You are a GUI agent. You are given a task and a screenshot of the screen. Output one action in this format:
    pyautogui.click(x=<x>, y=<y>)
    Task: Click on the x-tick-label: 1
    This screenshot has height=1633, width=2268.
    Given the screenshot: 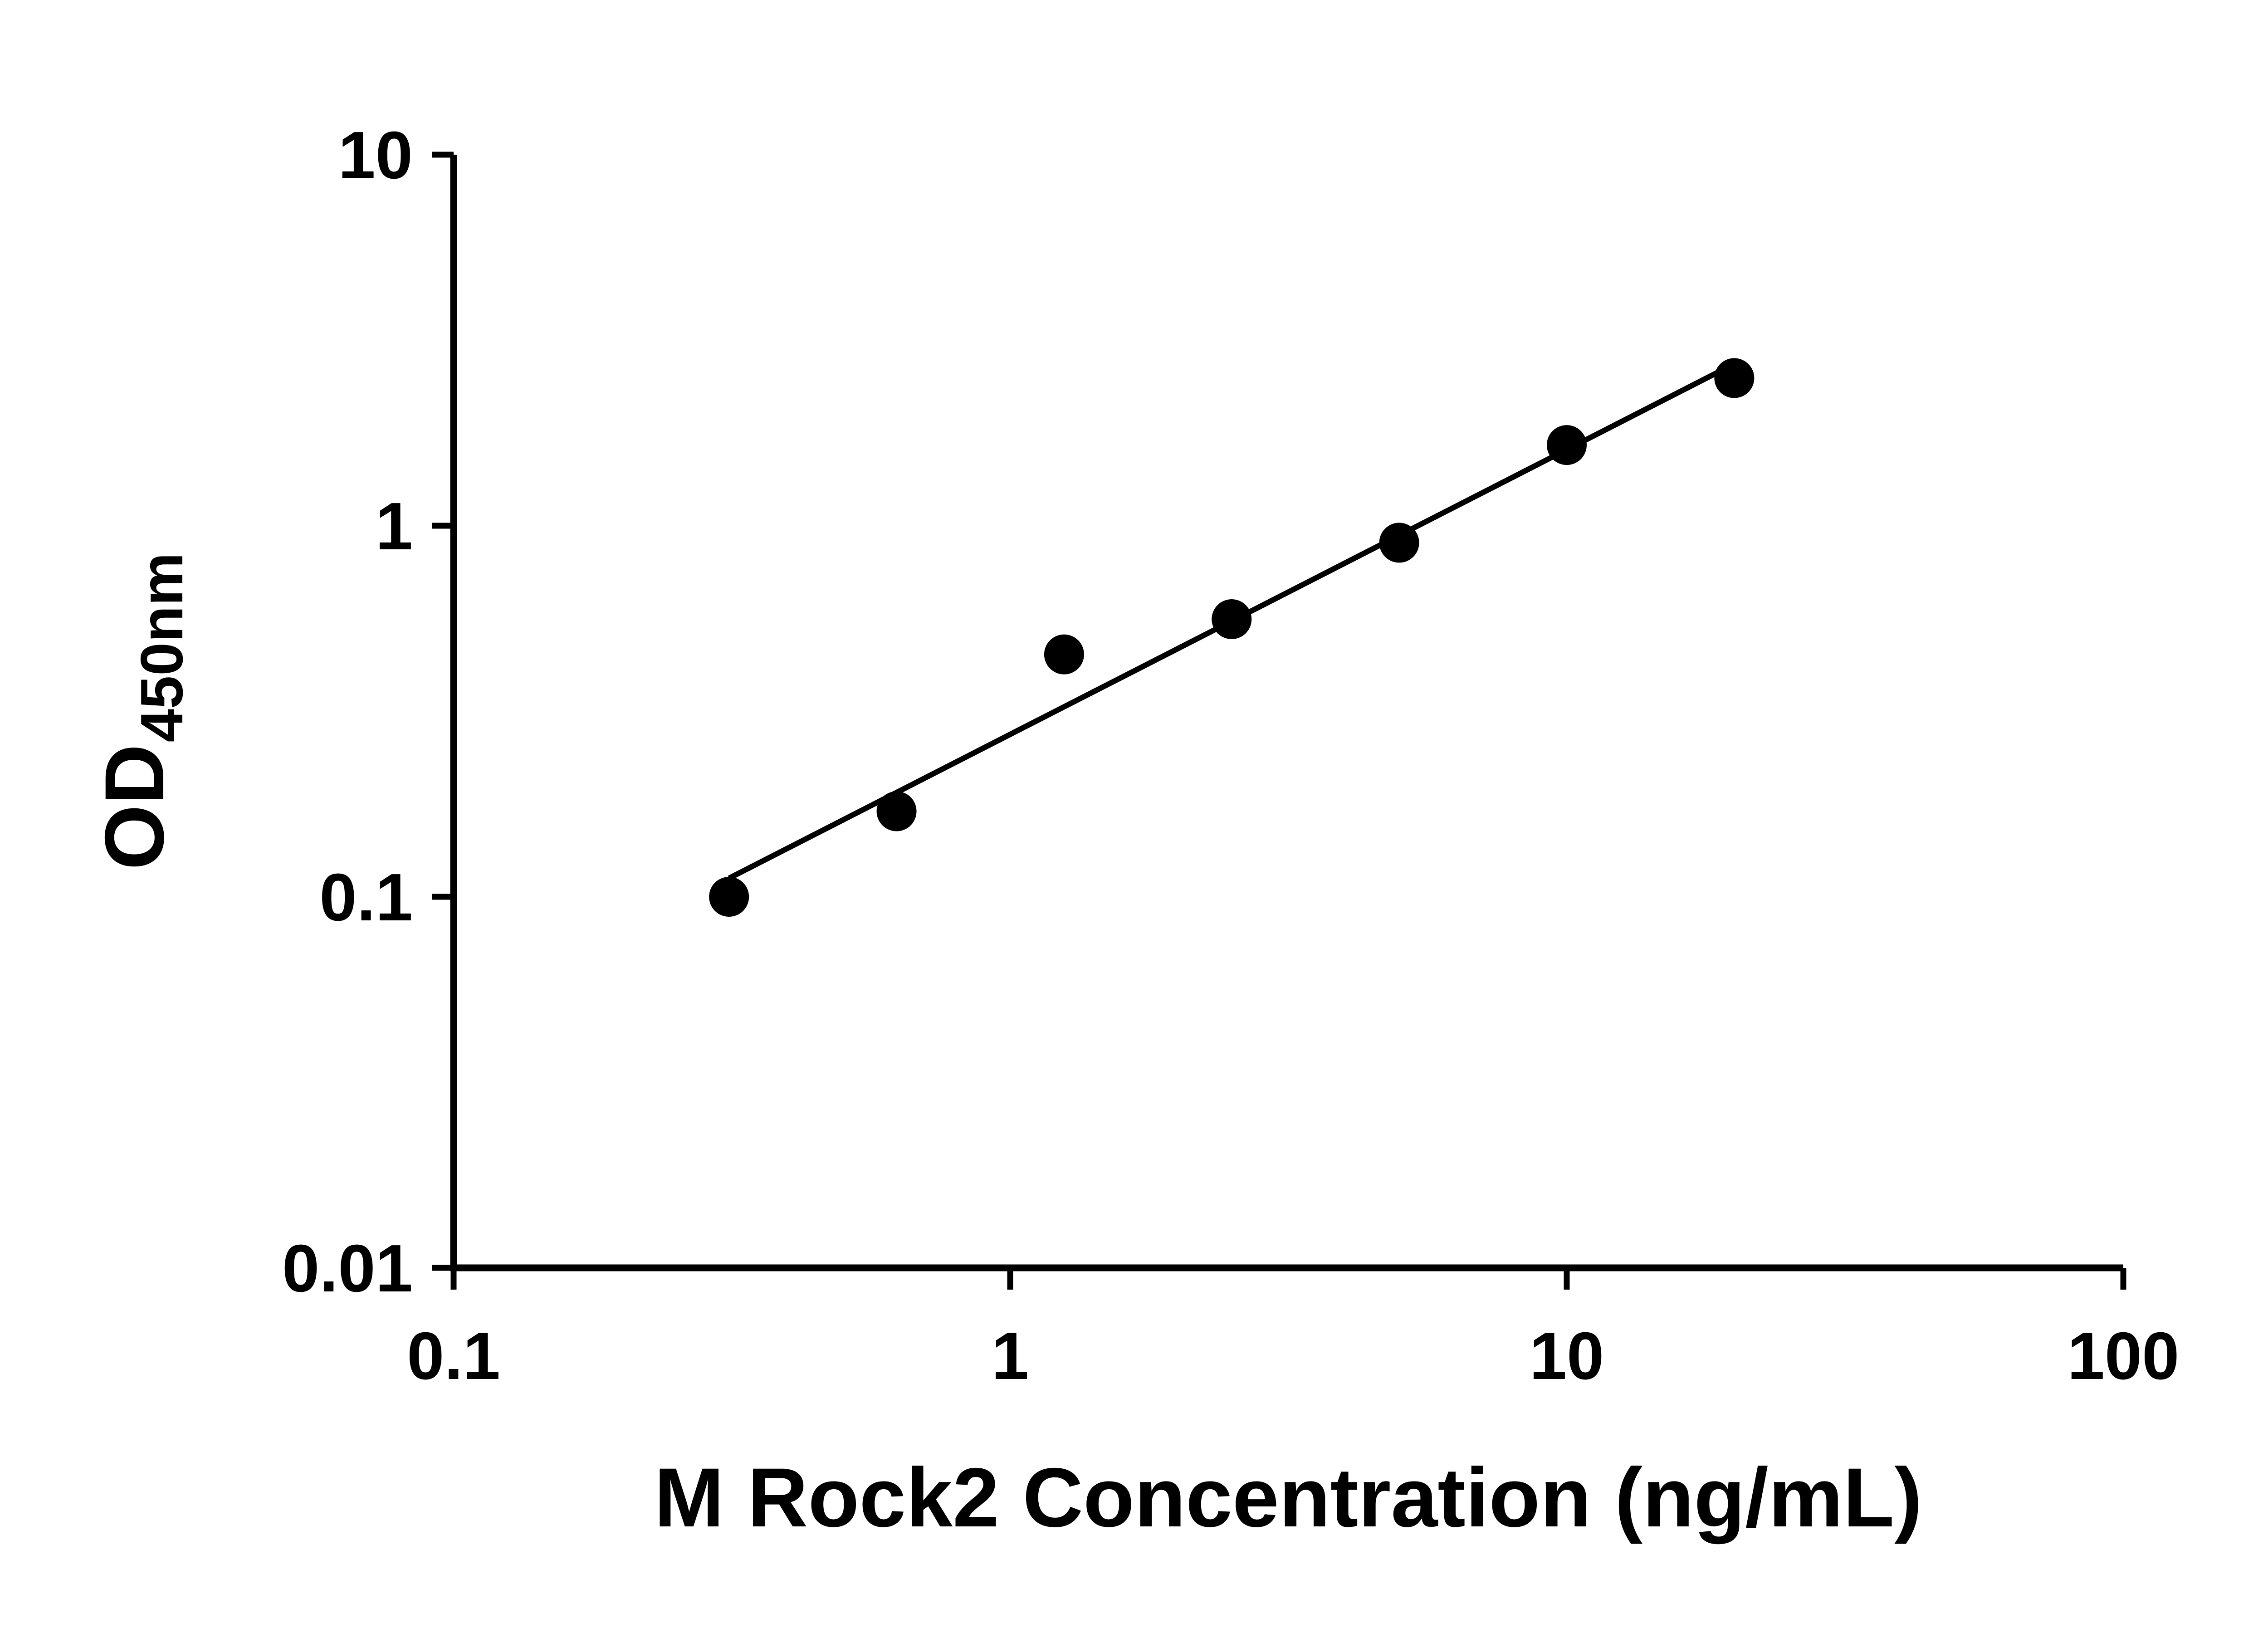 What is the action you would take?
    pyautogui.click(x=1011, y=1356)
    